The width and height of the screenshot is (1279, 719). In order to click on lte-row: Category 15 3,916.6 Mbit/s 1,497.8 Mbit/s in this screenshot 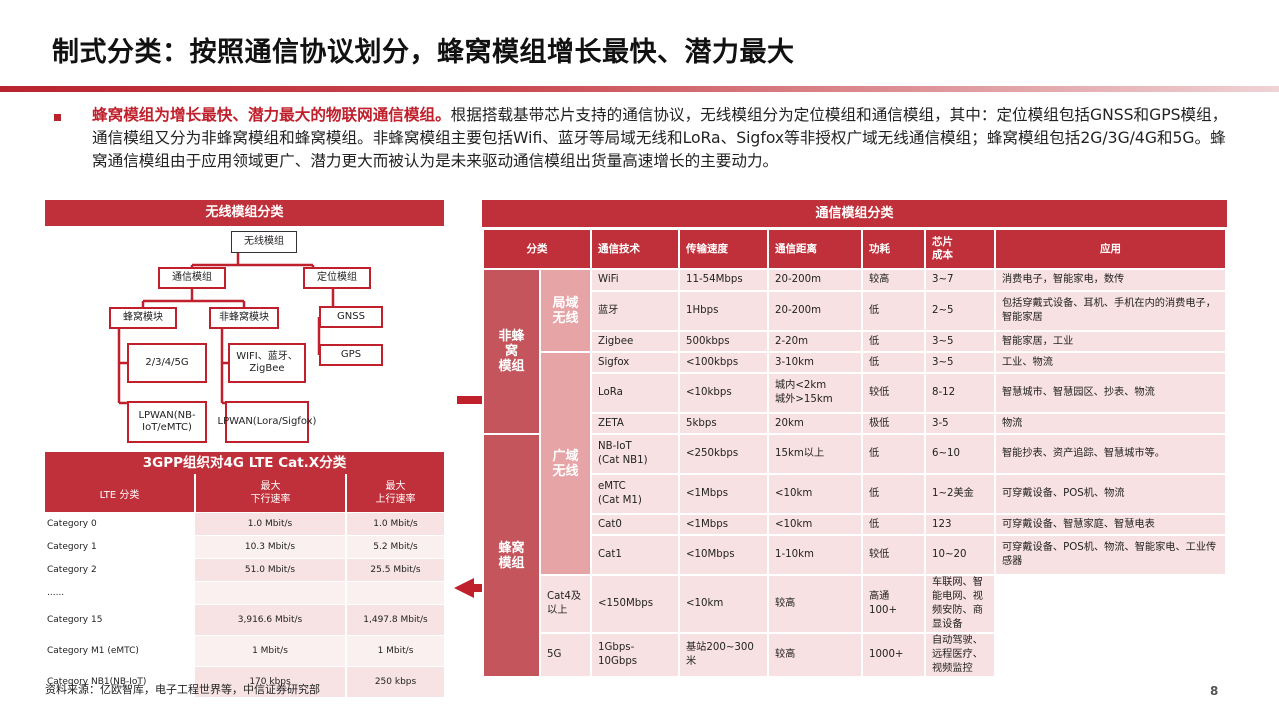, I will do `click(244, 620)`.